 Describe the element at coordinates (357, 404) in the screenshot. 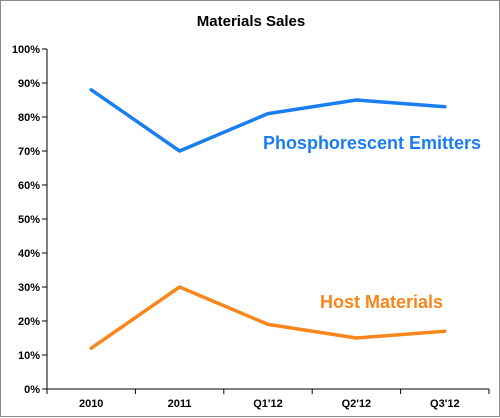

I see `x-tick-label: Q2'12` at that location.